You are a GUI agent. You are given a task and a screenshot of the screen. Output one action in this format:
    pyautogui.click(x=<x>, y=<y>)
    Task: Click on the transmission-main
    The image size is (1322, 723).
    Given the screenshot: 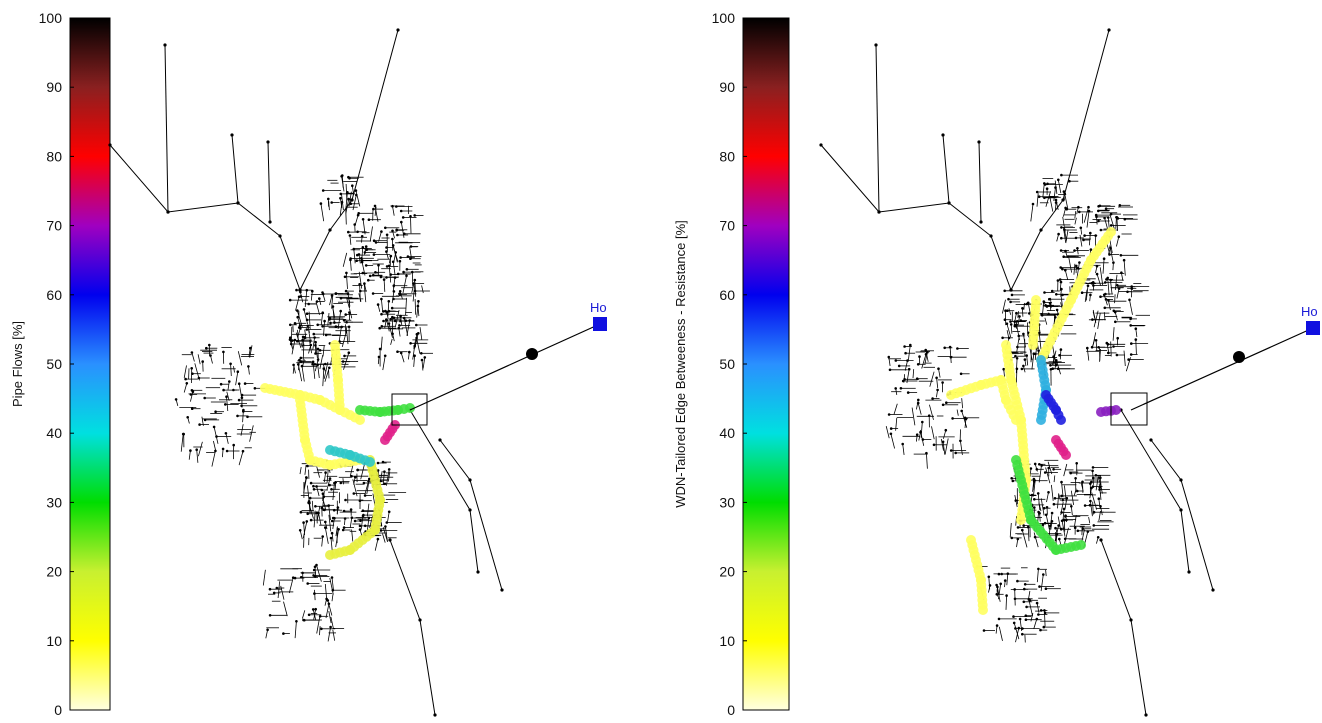 What is the action you would take?
    pyautogui.click(x=505, y=367)
    